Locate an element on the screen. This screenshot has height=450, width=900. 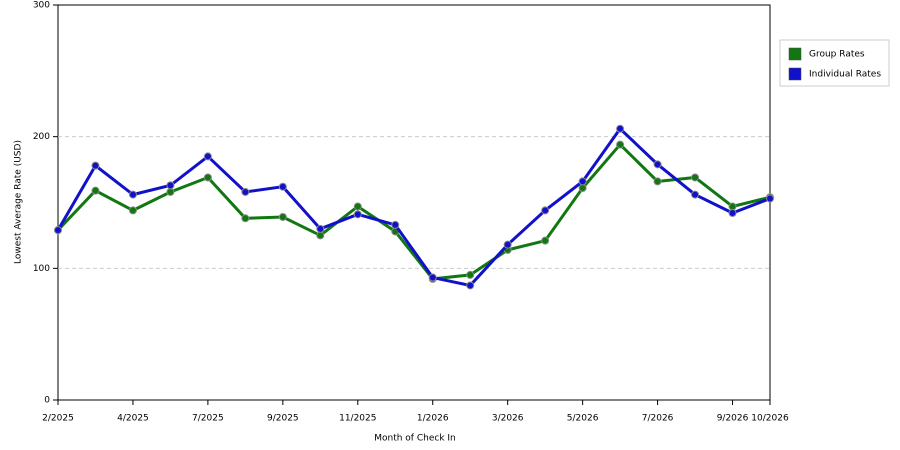
x-tick-label: 7/2025 is located at coordinates (208, 419).